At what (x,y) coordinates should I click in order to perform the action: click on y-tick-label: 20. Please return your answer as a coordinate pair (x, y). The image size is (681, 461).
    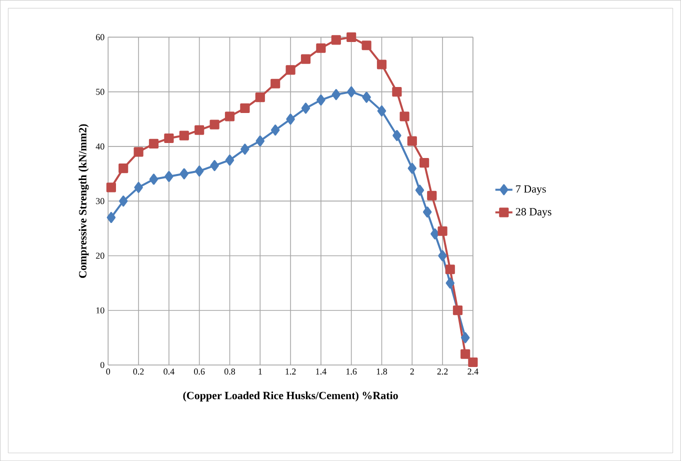
    Looking at the image, I should click on (100, 255).